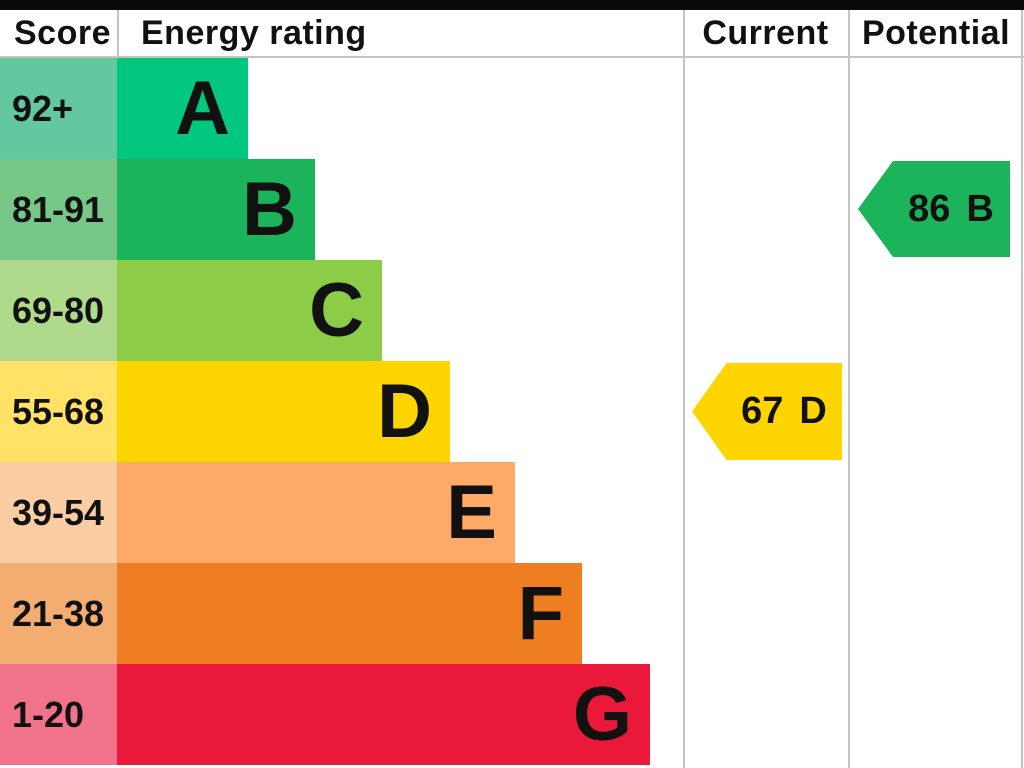 This screenshot has width=1024, height=768. I want to click on band-score-cell: 81-91, so click(58, 209).